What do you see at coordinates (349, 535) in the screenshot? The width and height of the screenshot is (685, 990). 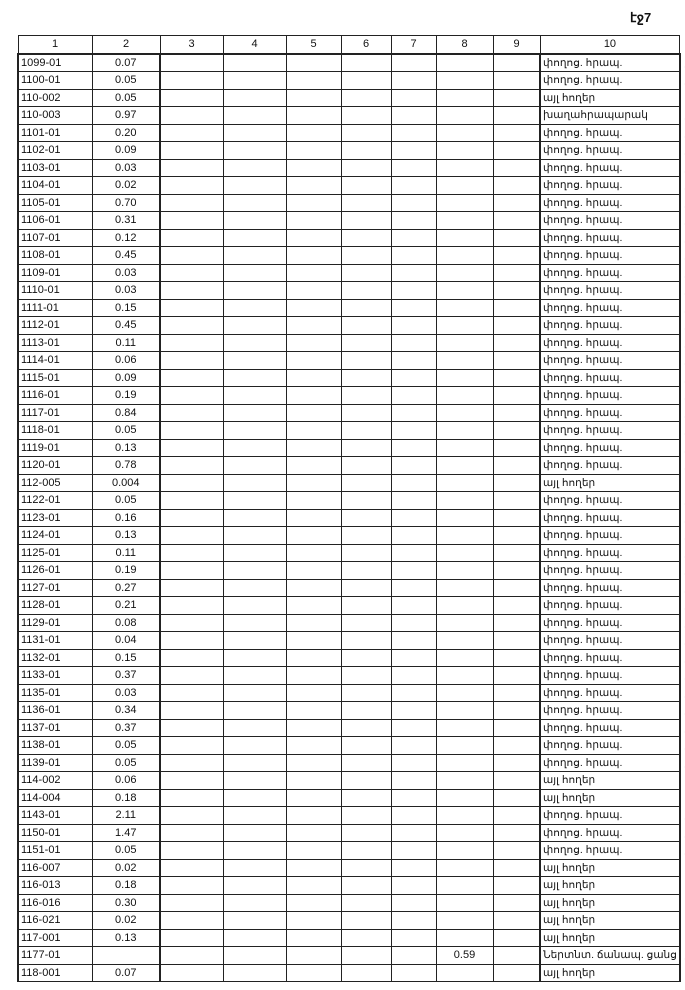 I see `table-row: 1124-01 0.13 փողոց. հրապ.` at bounding box center [349, 535].